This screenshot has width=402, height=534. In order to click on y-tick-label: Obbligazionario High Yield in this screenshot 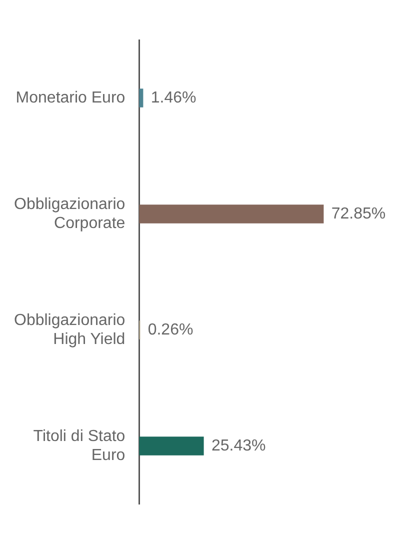, I will do `click(70, 330)`.